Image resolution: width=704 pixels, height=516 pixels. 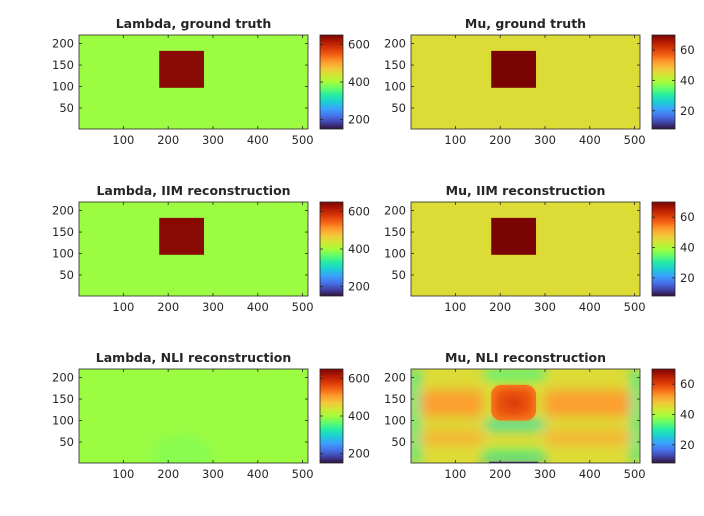 What do you see at coordinates (687, 50) in the screenshot?
I see `colorbar-tick-label: 60` at bounding box center [687, 50].